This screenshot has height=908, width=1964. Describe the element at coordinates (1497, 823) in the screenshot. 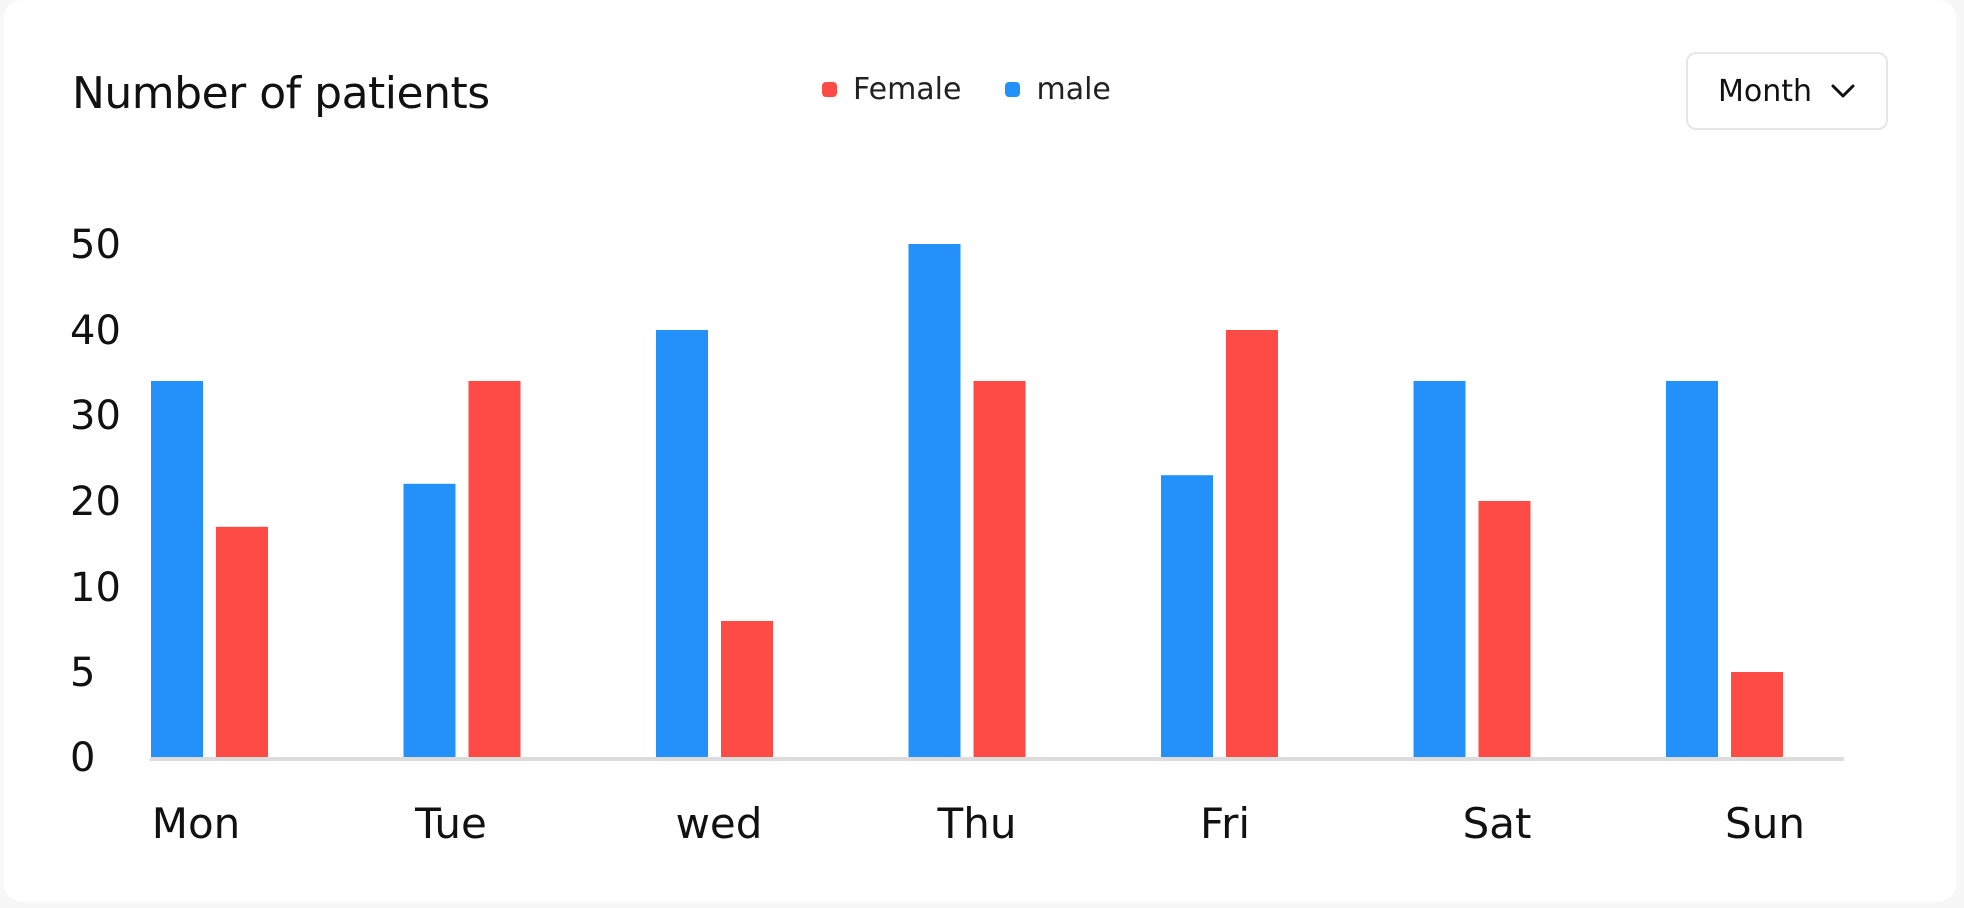

I see `x-tick-label: Sat` at that location.